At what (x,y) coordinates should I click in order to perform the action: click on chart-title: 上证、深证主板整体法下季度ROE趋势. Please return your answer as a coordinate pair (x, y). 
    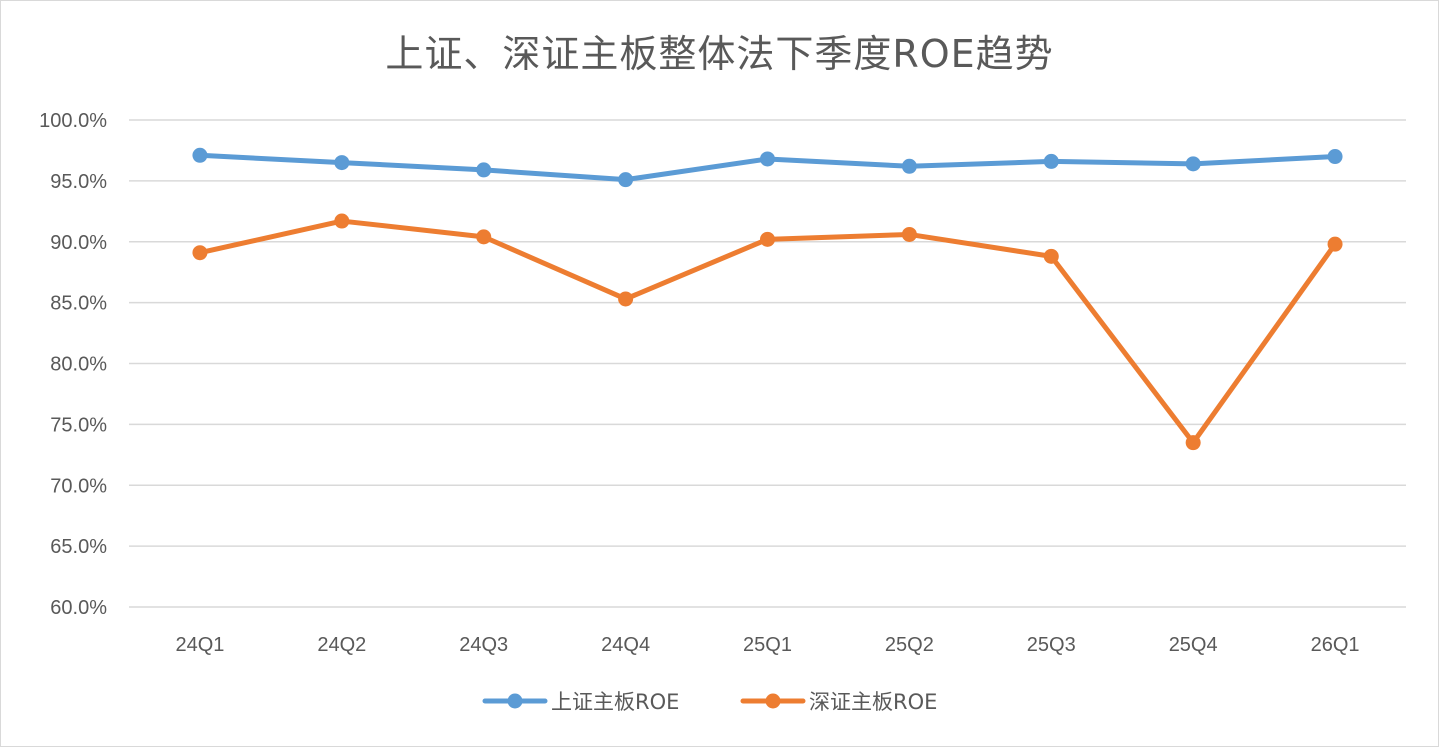
    Looking at the image, I should click on (719, 54).